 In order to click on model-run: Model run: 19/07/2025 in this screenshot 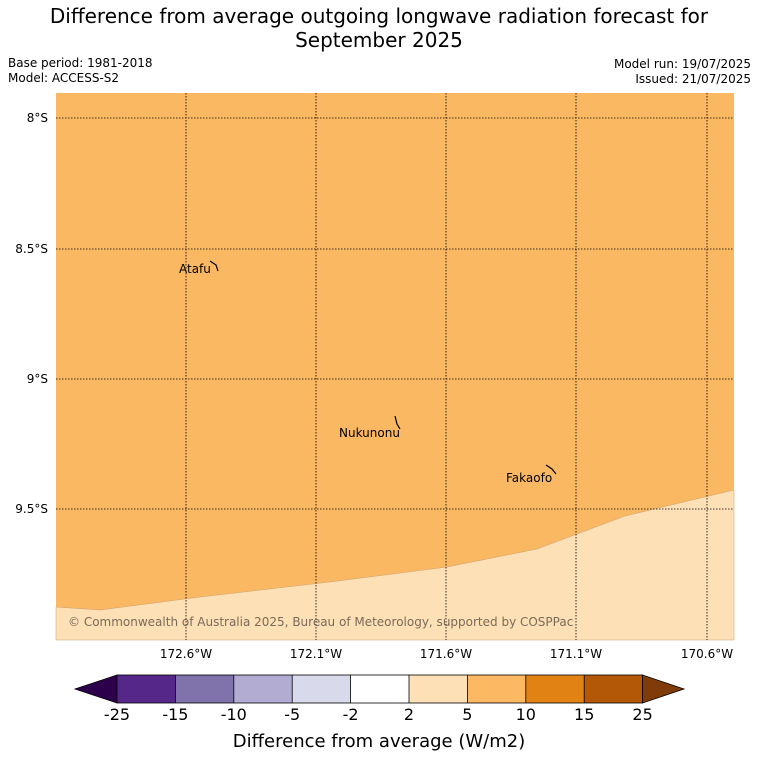, I will do `click(682, 64)`.